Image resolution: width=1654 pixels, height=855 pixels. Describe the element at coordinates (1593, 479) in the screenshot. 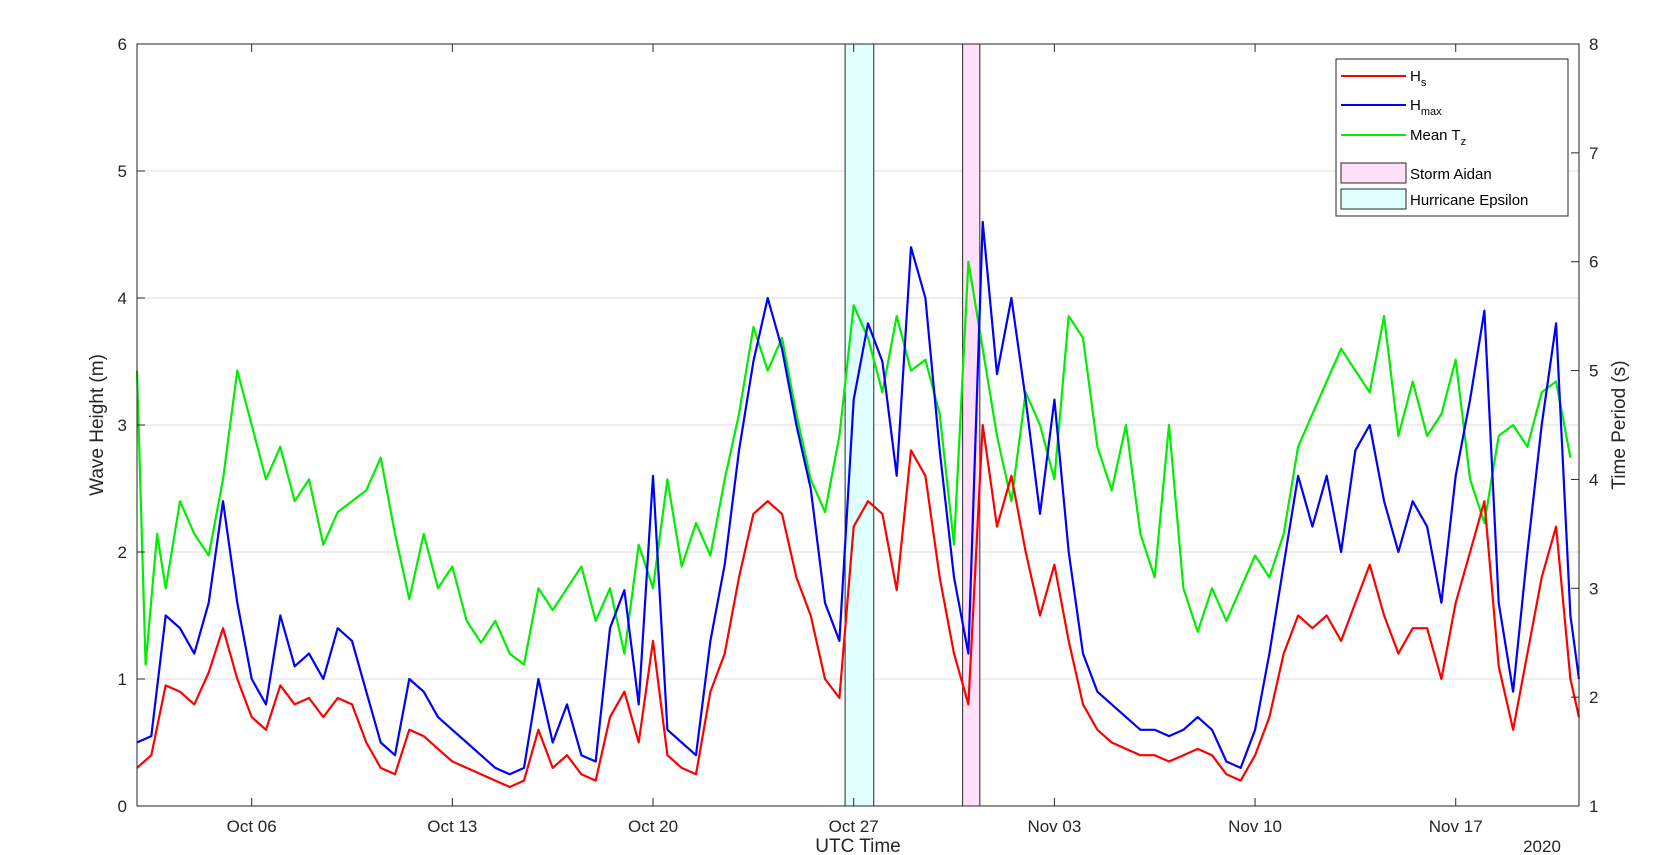

I see `y2-tick-label: 4` at that location.